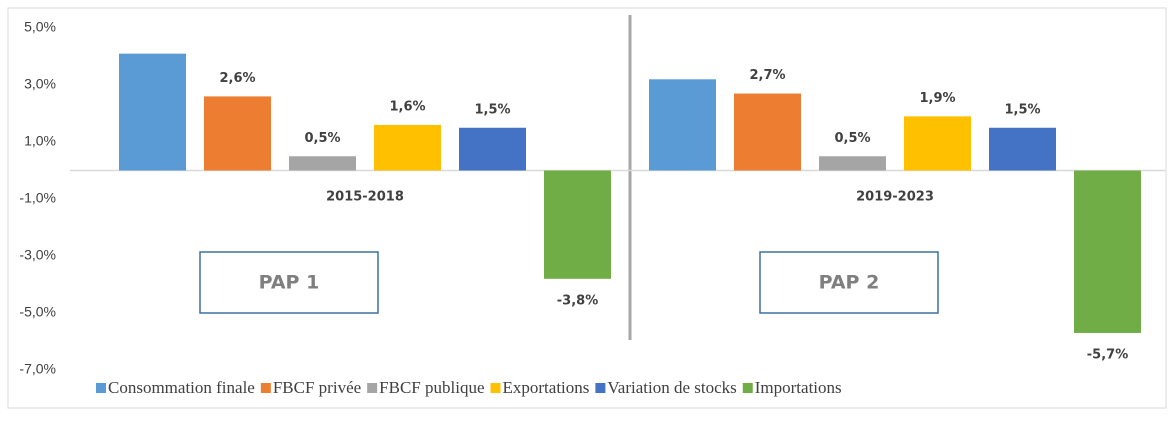 Image resolution: width=1171 pixels, height=421 pixels. What do you see at coordinates (181, 387) in the screenshot?
I see `legend-label: Consommation finale` at bounding box center [181, 387].